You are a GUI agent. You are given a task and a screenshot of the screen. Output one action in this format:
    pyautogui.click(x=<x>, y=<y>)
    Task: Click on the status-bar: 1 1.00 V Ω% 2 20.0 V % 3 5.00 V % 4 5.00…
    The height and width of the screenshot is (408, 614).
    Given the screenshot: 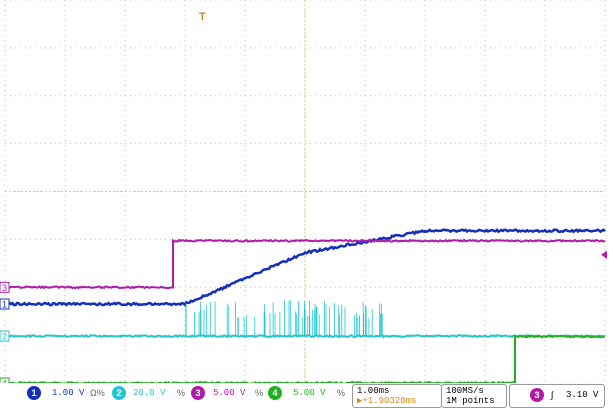 What is the action you would take?
    pyautogui.click(x=307, y=395)
    